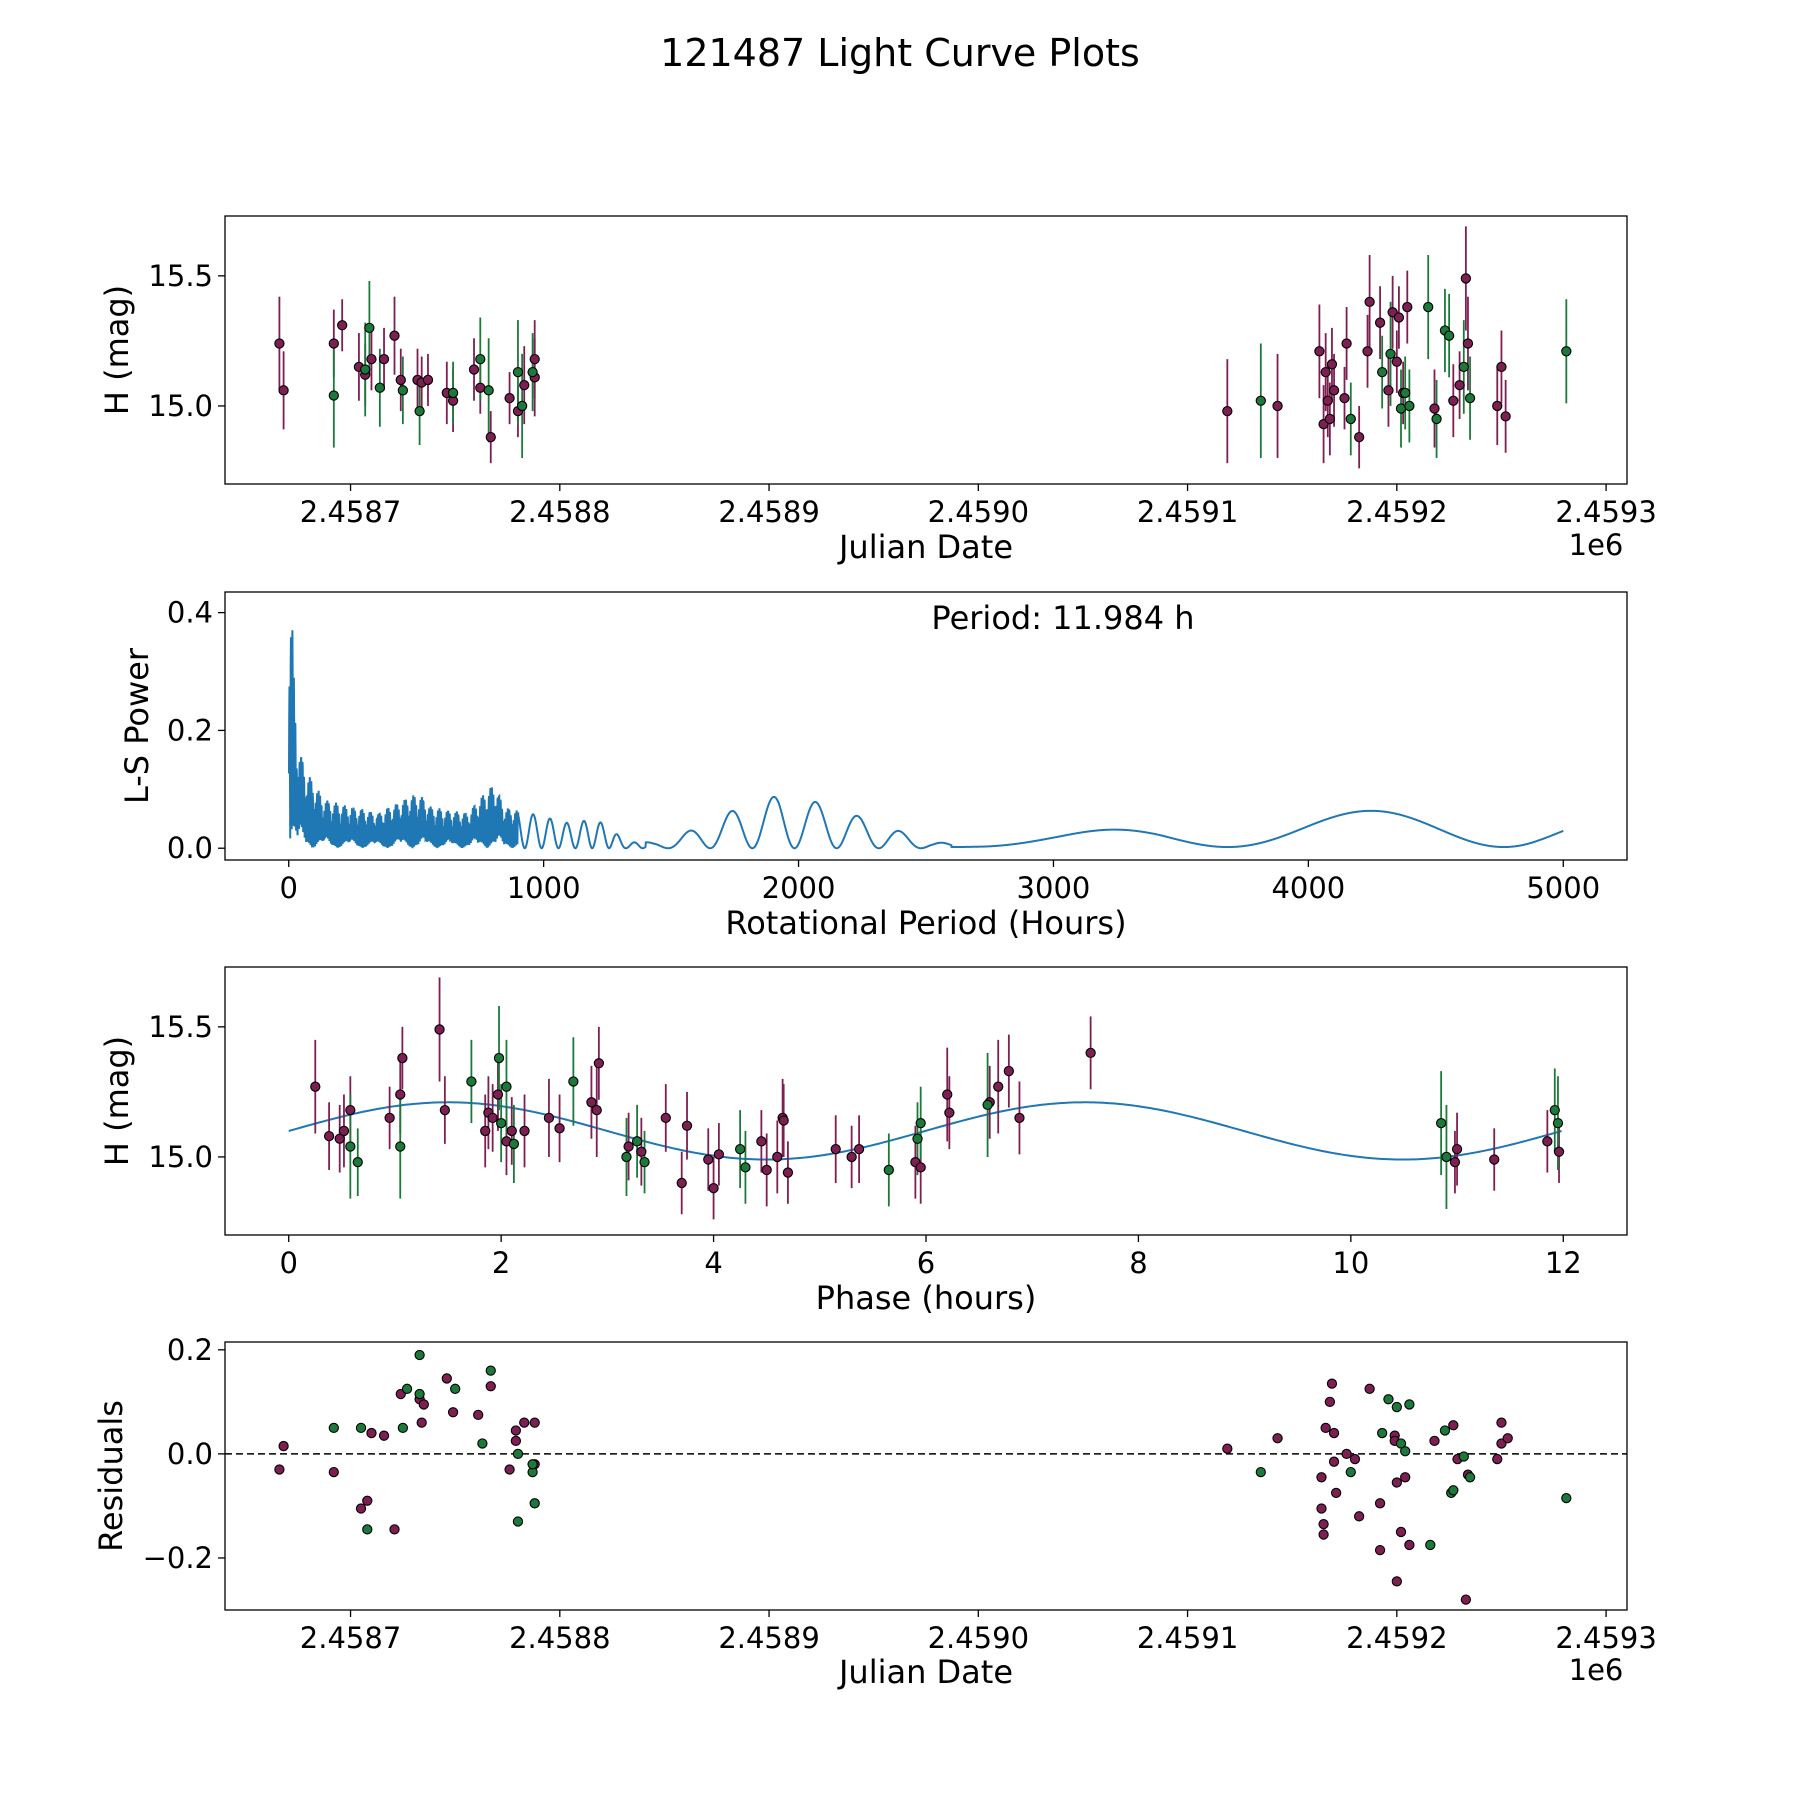  I want to click on phased-ytick-label: 15.0, so click(180, 1157).